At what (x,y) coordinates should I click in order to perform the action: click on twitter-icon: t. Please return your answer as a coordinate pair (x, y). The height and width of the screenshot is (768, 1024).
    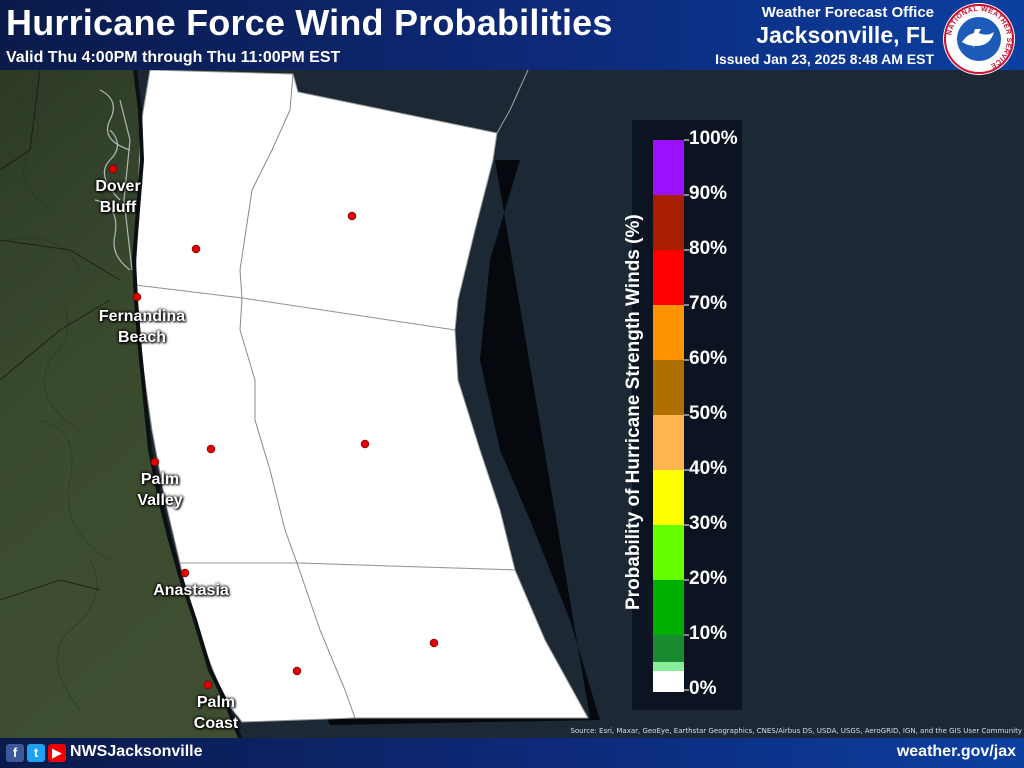
    Looking at the image, I should click on (36, 753).